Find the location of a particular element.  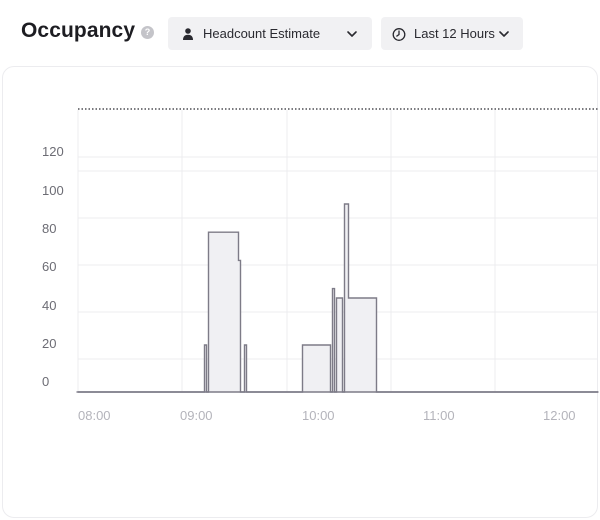

y-tick-label: 0 is located at coordinates (45, 381).